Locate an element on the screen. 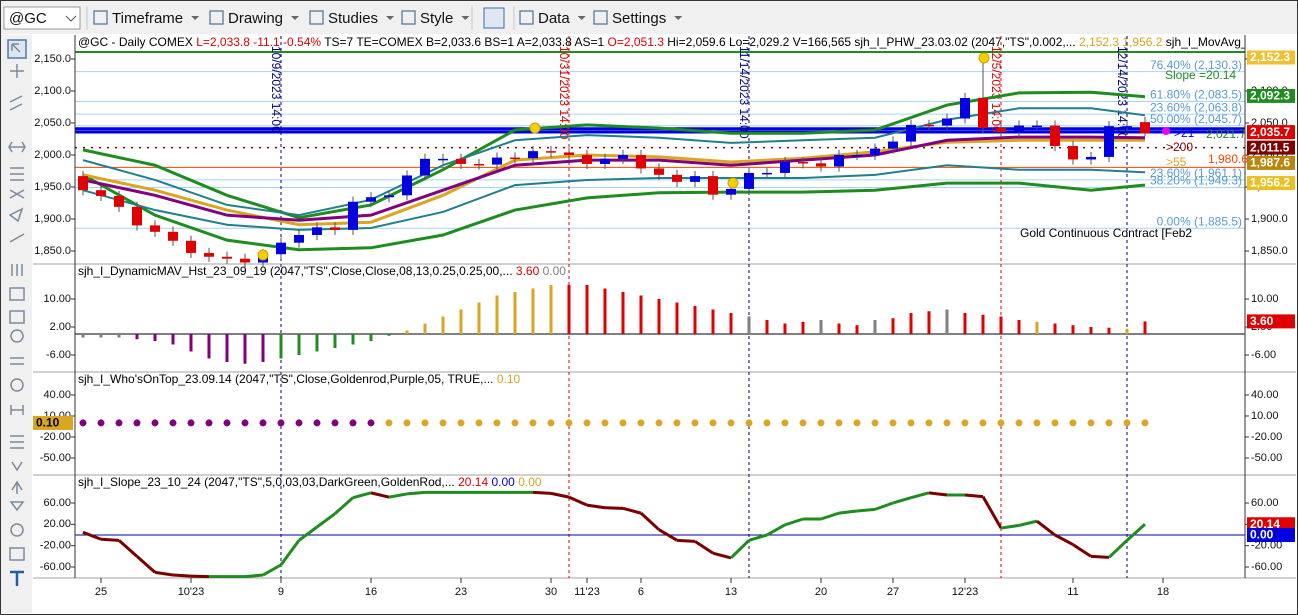 The width and height of the screenshot is (1298, 615). y-tick-label-left: 1,950.0 is located at coordinates (52, 187).